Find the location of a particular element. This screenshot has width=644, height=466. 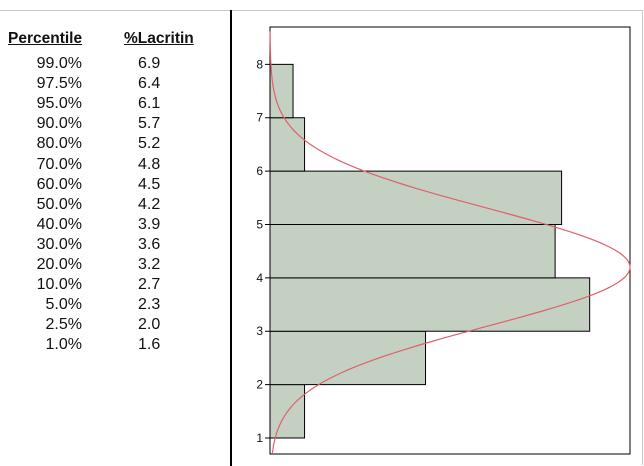

y-tick-label: 6 is located at coordinates (259, 171).